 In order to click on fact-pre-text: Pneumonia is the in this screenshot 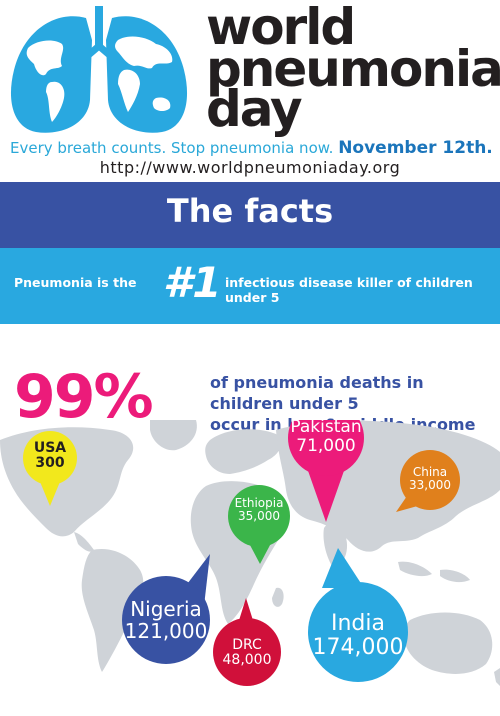, I will do `click(75, 282)`.